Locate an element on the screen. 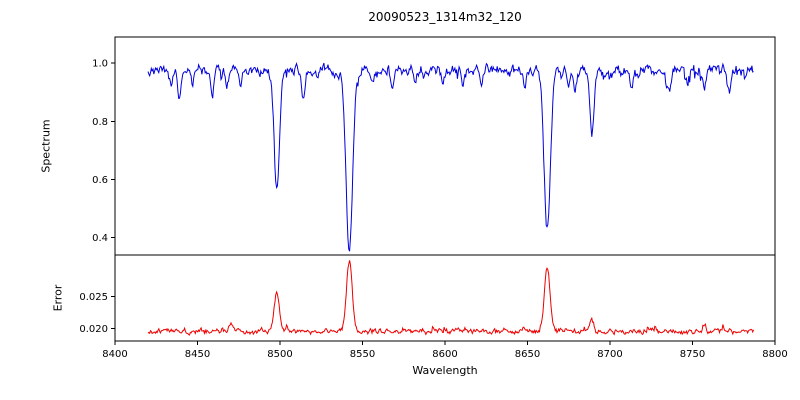  x-tick-label: 8800 is located at coordinates (774, 354).